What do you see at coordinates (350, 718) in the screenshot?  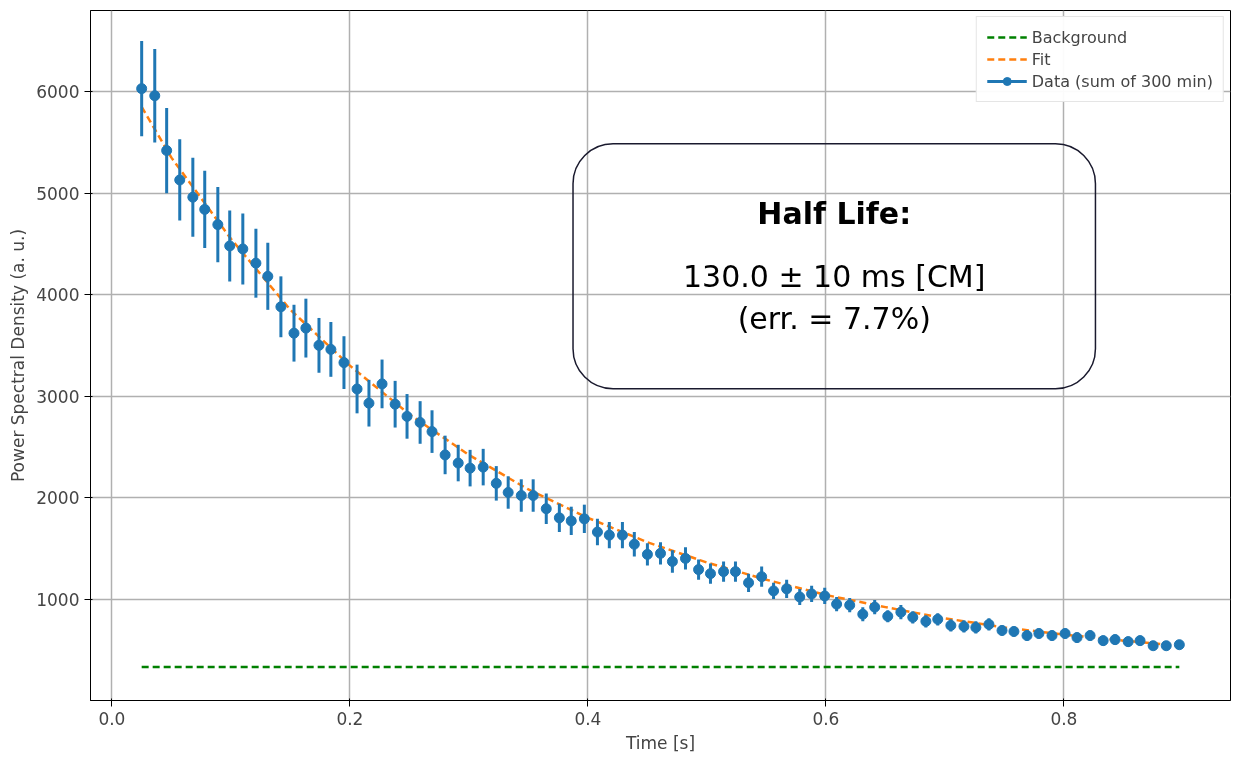 I see `x-tick-label: 0.2` at bounding box center [350, 718].